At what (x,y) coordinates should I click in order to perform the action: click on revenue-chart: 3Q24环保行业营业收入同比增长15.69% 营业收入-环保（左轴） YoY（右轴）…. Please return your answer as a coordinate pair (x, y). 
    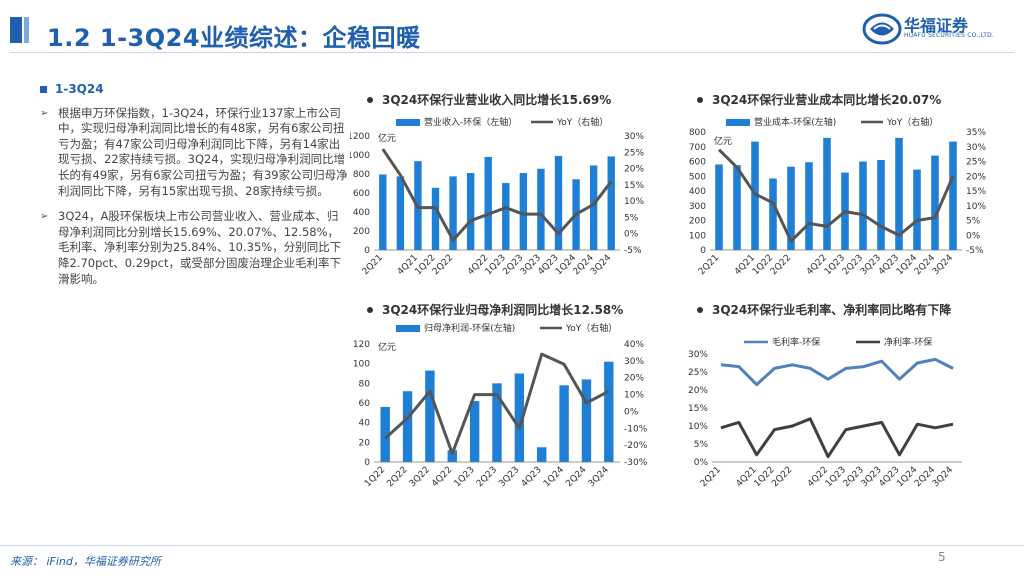
    Looking at the image, I should click on (497, 184).